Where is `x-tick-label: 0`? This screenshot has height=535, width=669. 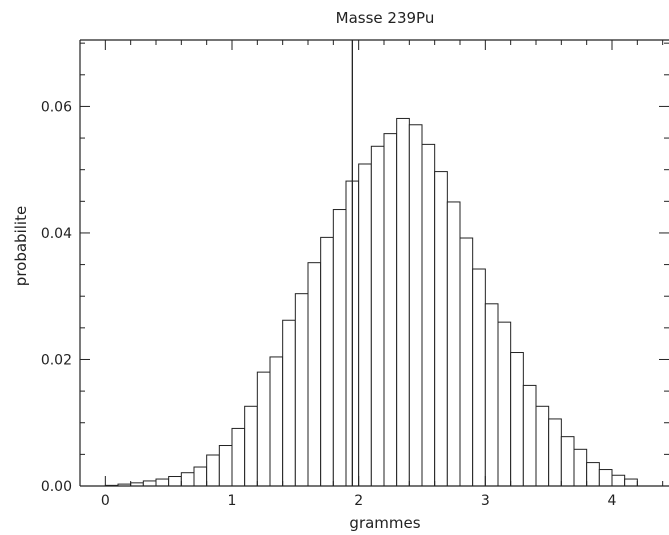
x-tick-label: 0 is located at coordinates (105, 501).